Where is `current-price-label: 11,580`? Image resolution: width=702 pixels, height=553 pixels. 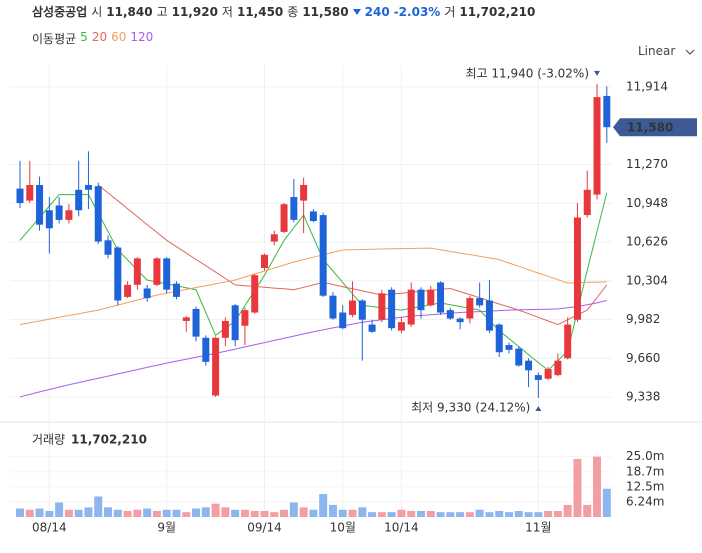 current-price-label: 11,580 is located at coordinates (650, 128).